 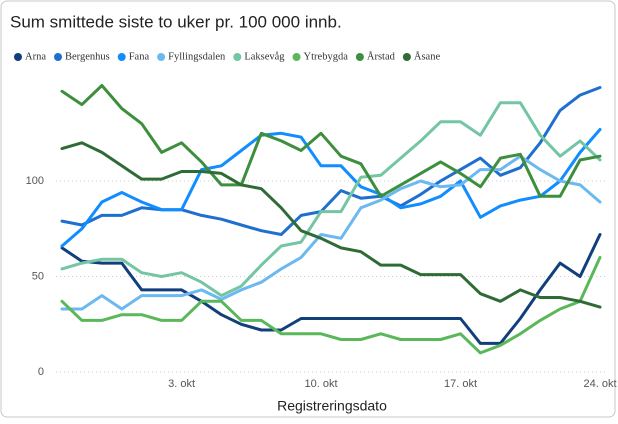 I want to click on legend-label: Arna, so click(x=35, y=56).